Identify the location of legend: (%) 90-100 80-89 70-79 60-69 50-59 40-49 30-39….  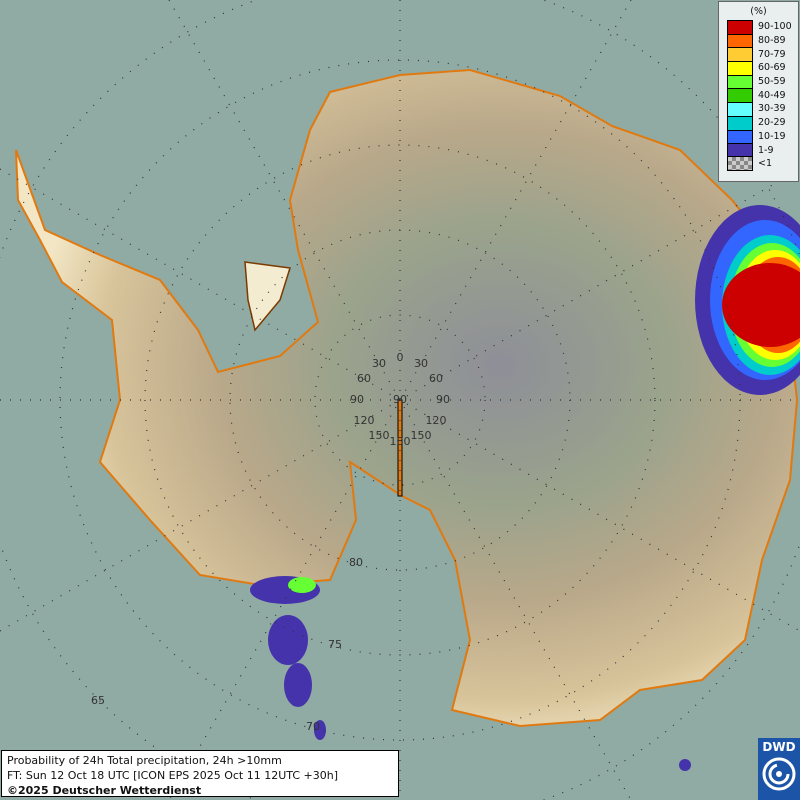
(758, 91).